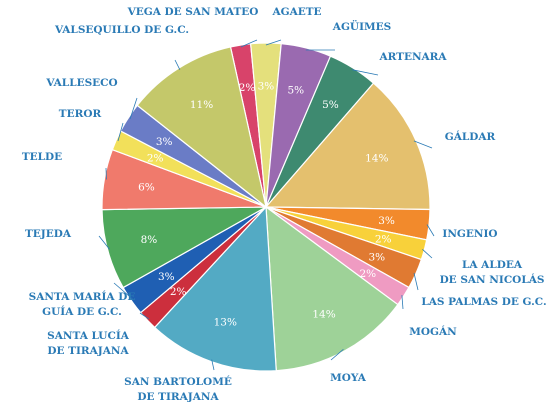 The height and width of the screenshot is (405, 546). What do you see at coordinates (412, 57) in the screenshot?
I see `category-label: ARTENARA` at bounding box center [412, 57].